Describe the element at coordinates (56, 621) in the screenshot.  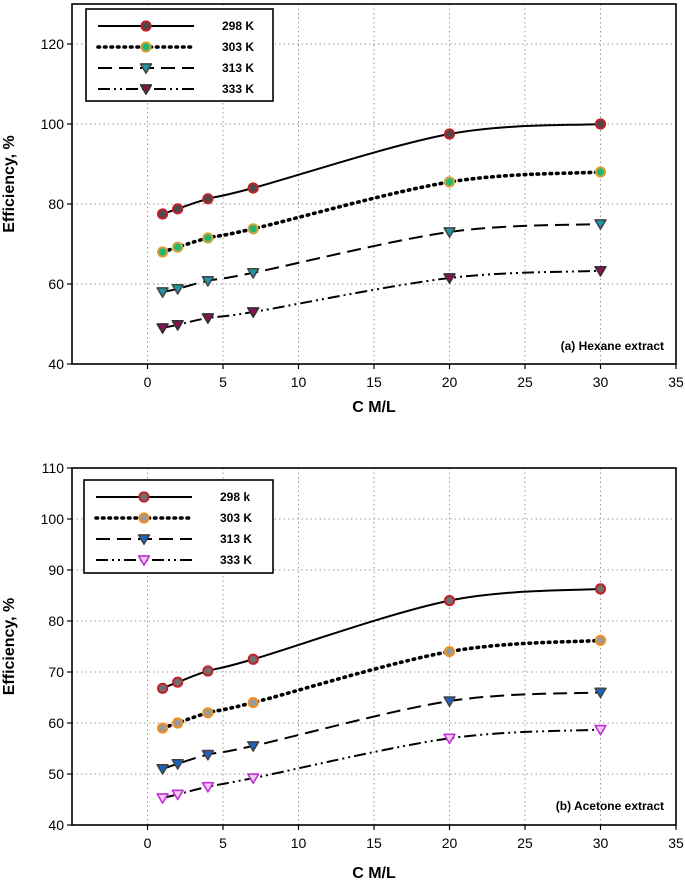
I see `y-tick-label: 80` at that location.